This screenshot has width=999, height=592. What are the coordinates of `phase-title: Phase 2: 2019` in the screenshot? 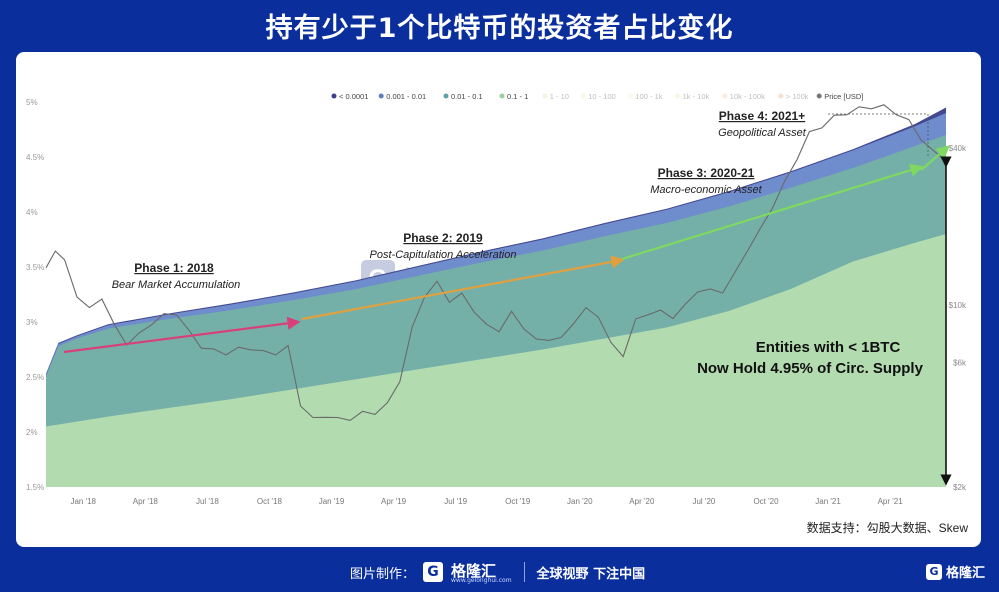 It's located at (443, 238).